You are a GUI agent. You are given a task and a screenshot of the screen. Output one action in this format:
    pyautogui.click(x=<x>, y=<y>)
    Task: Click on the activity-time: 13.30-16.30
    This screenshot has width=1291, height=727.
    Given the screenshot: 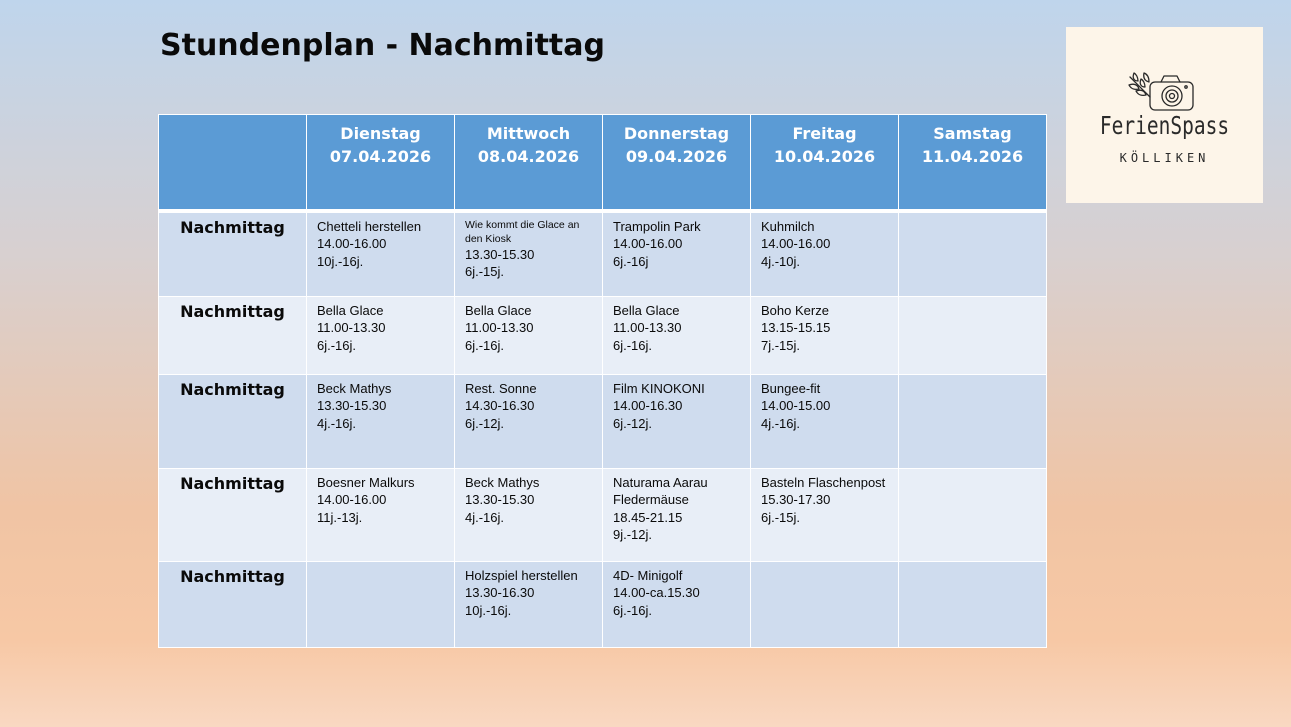 What is the action you would take?
    pyautogui.click(x=500, y=592)
    